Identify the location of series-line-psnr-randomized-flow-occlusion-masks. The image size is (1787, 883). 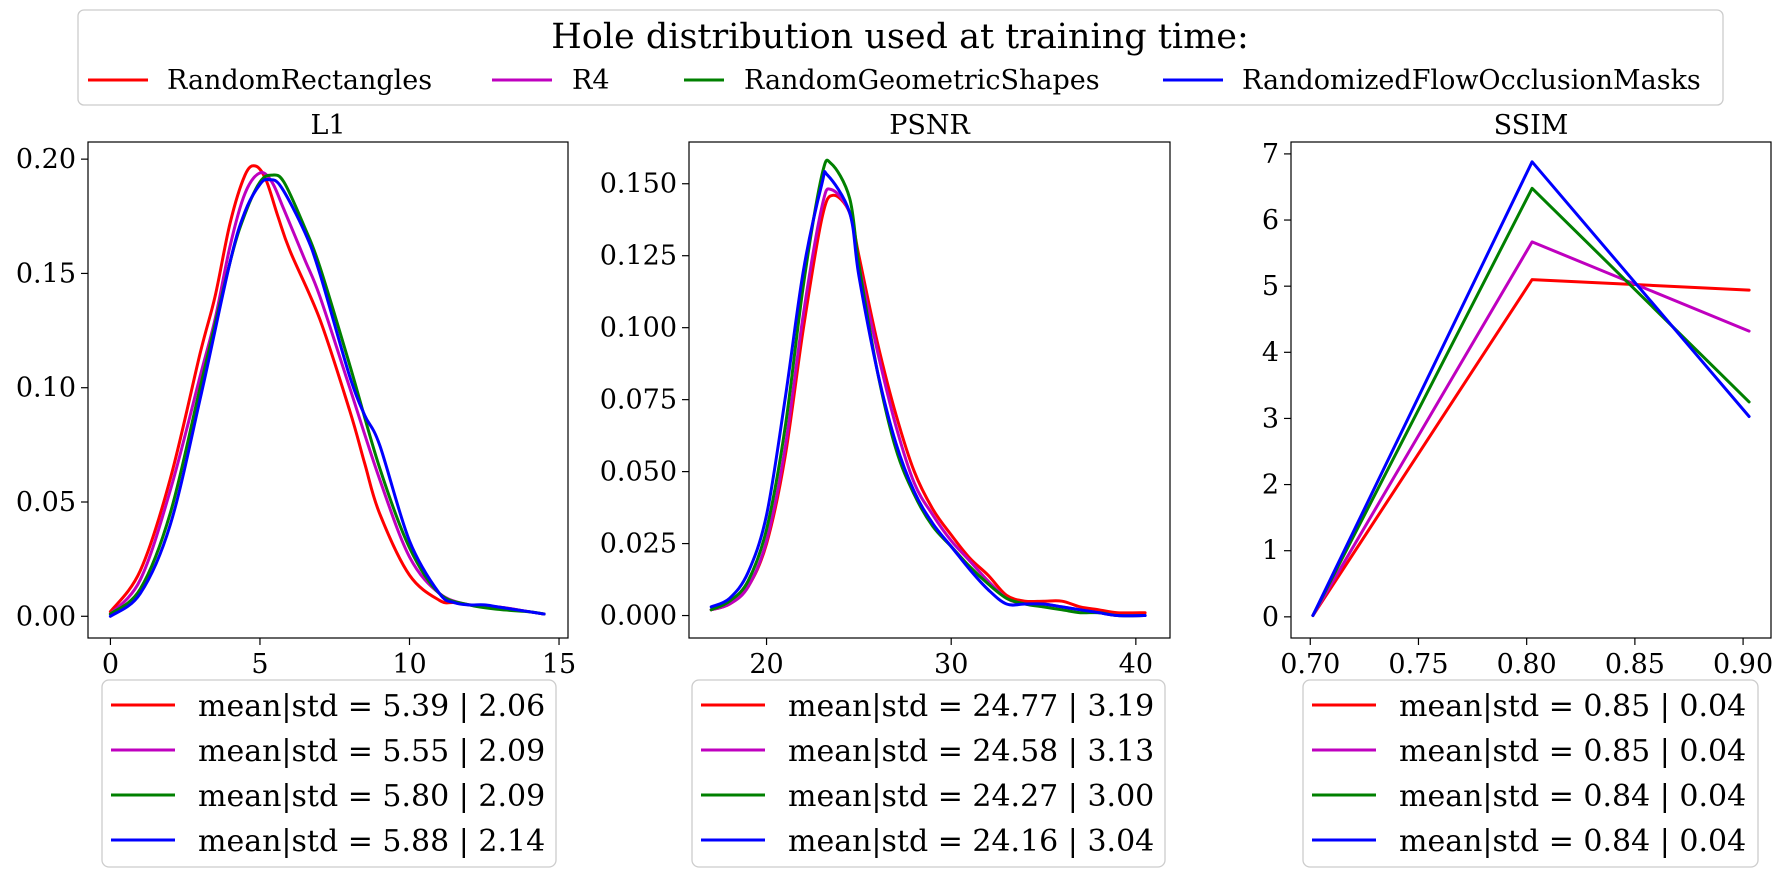
(928, 394).